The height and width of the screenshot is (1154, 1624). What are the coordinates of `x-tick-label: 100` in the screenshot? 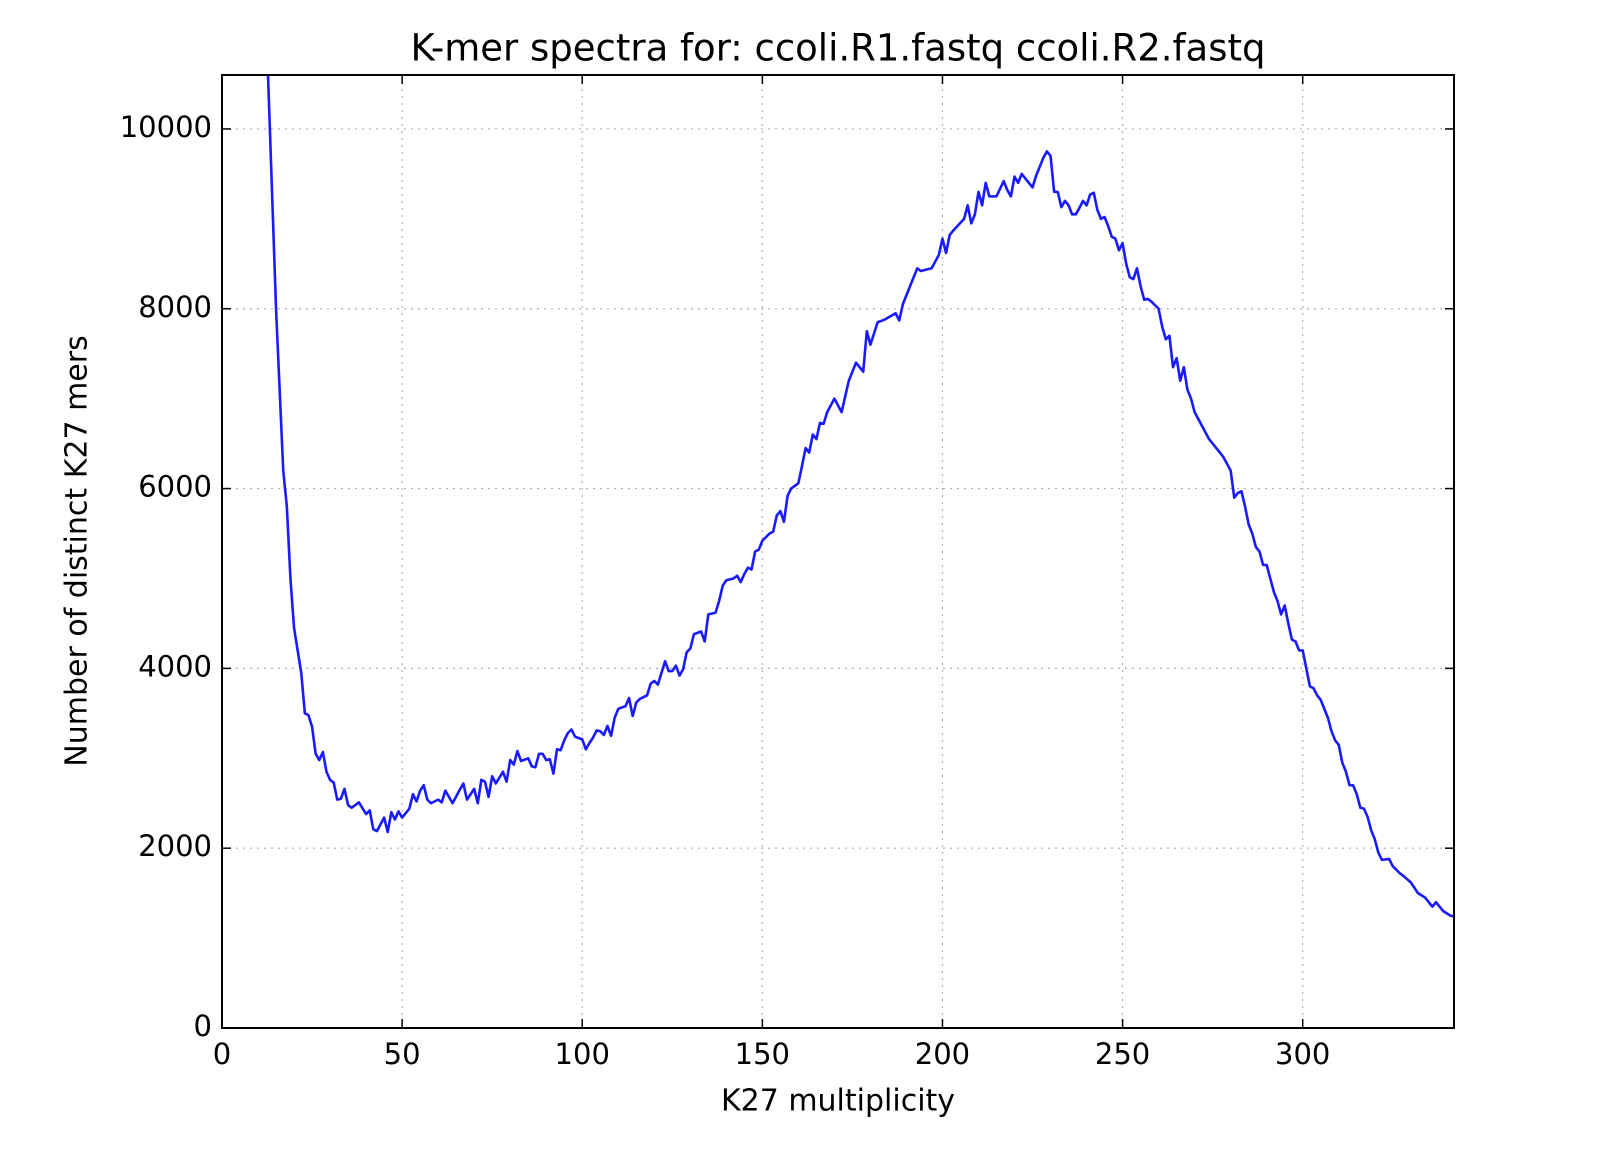 It's located at (582, 1054).